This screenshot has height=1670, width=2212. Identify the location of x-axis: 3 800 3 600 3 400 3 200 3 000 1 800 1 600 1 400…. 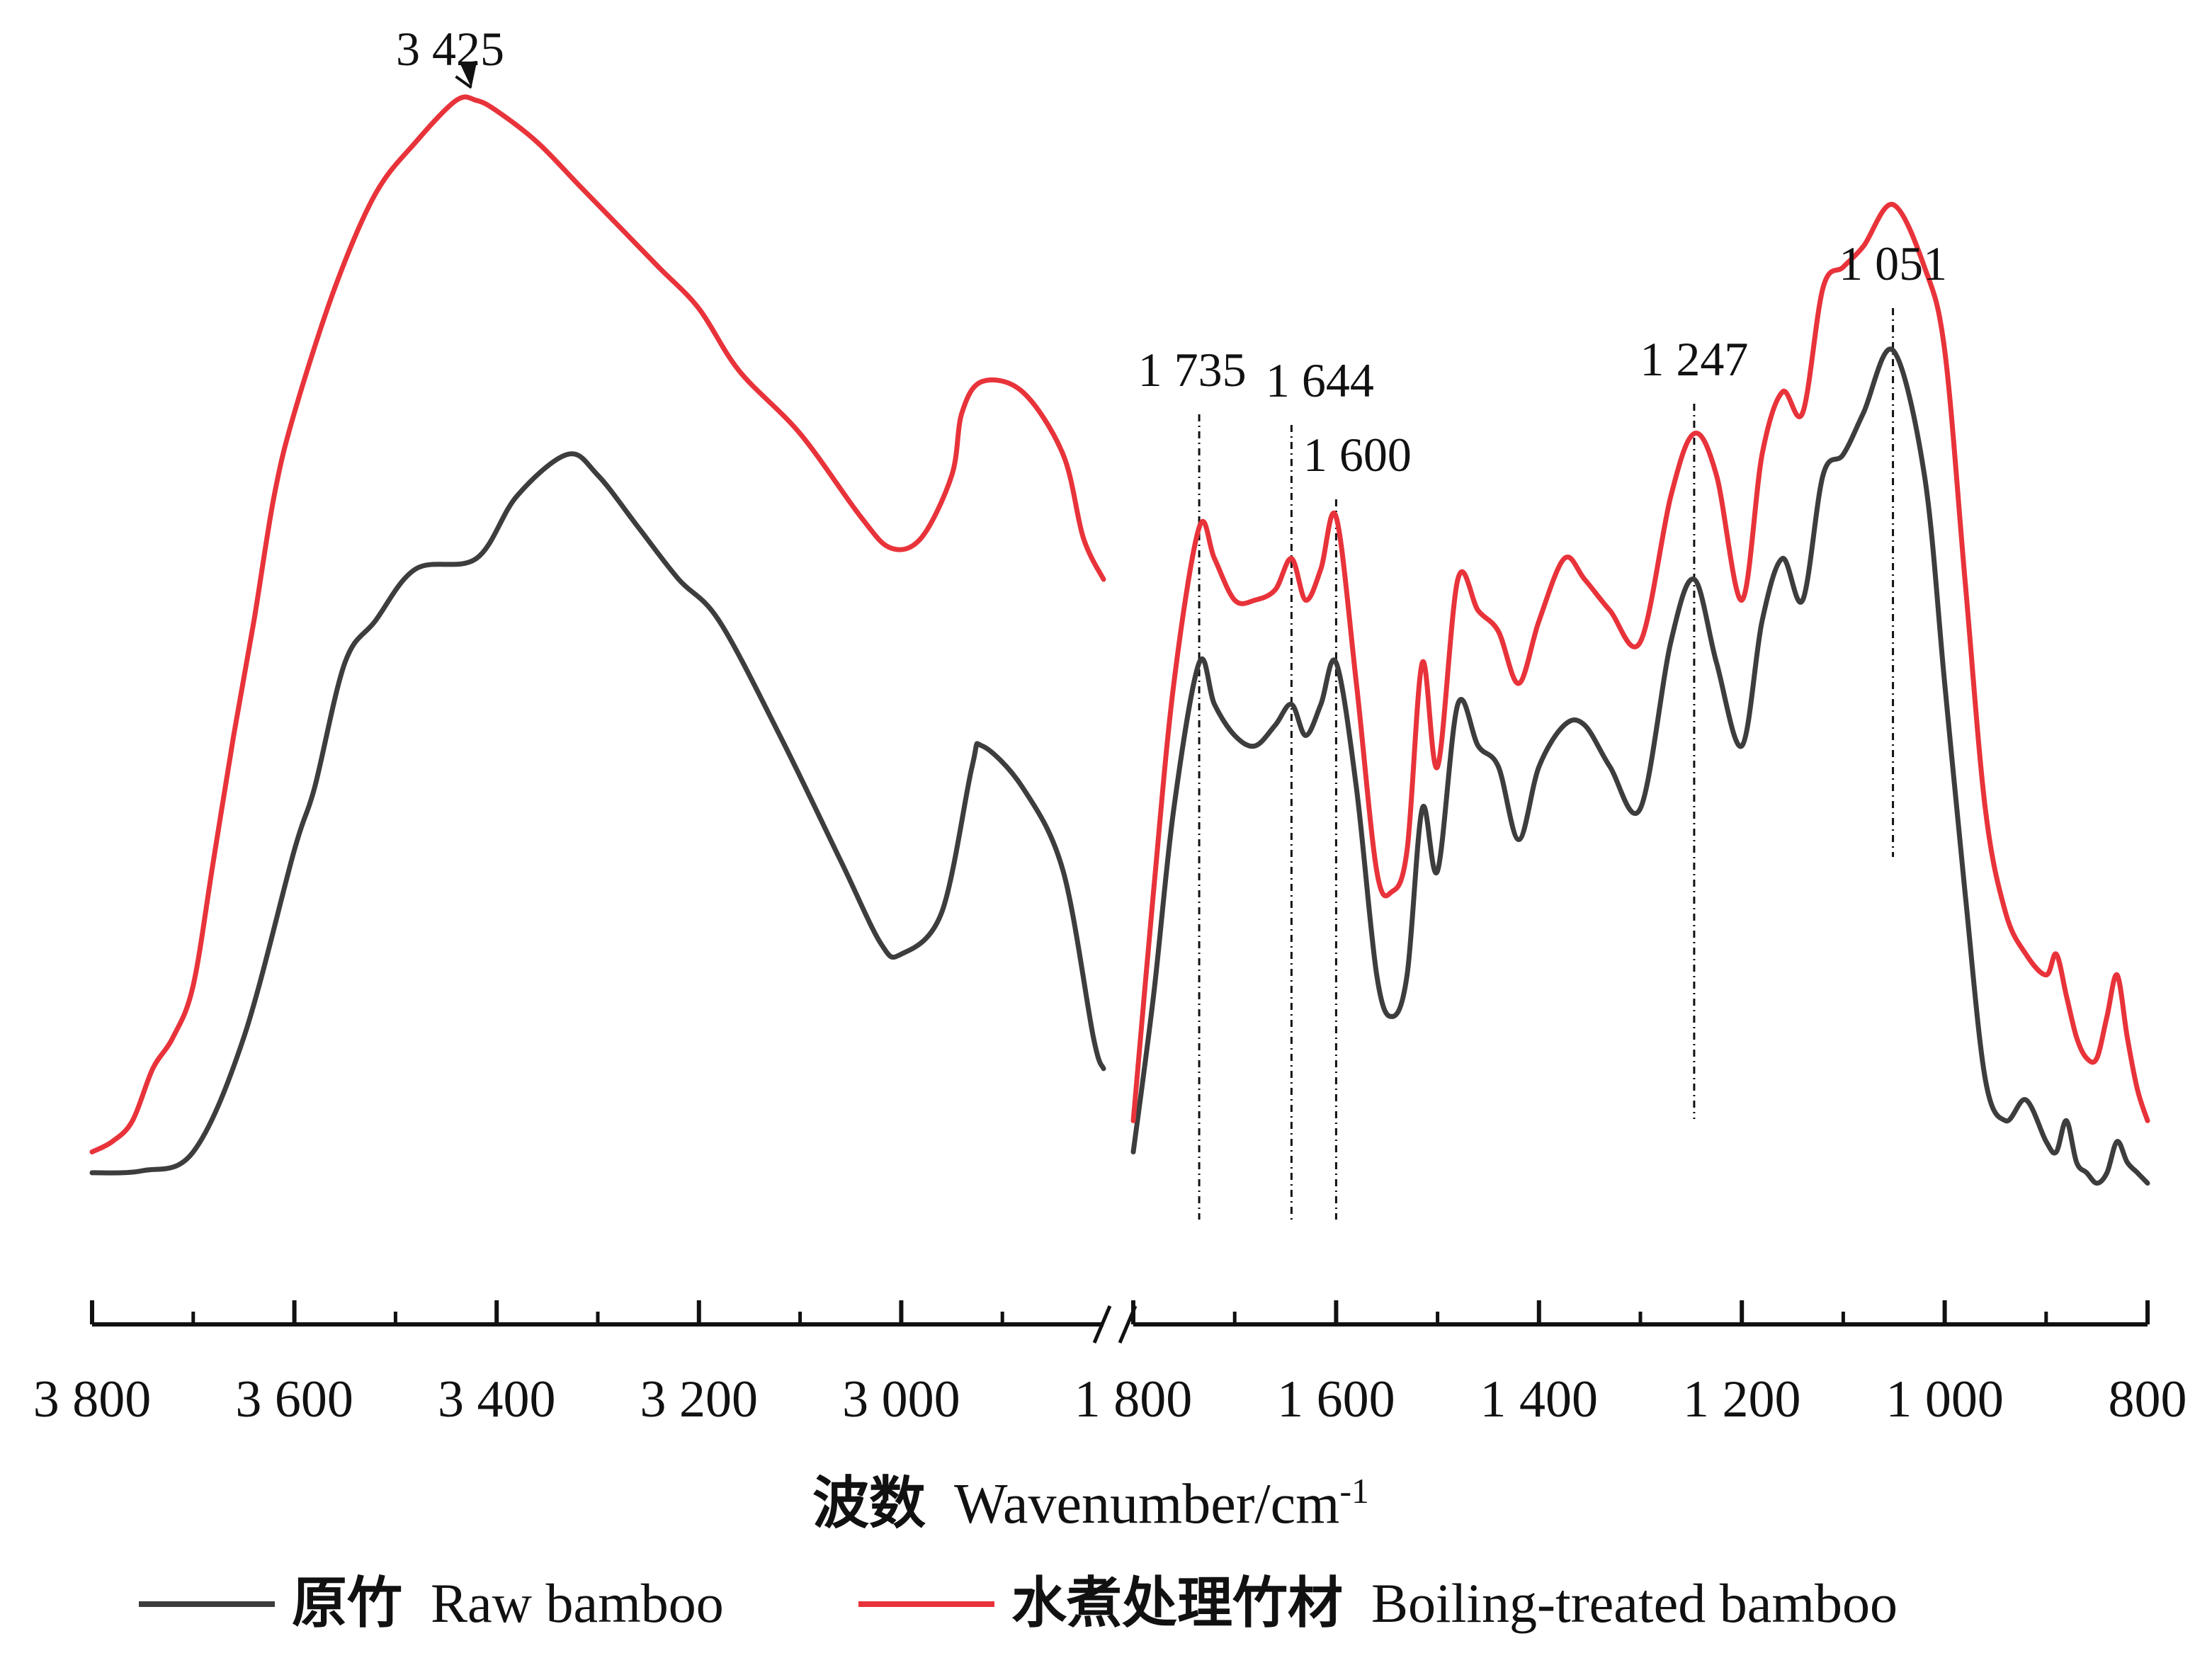
(1110, 1364).